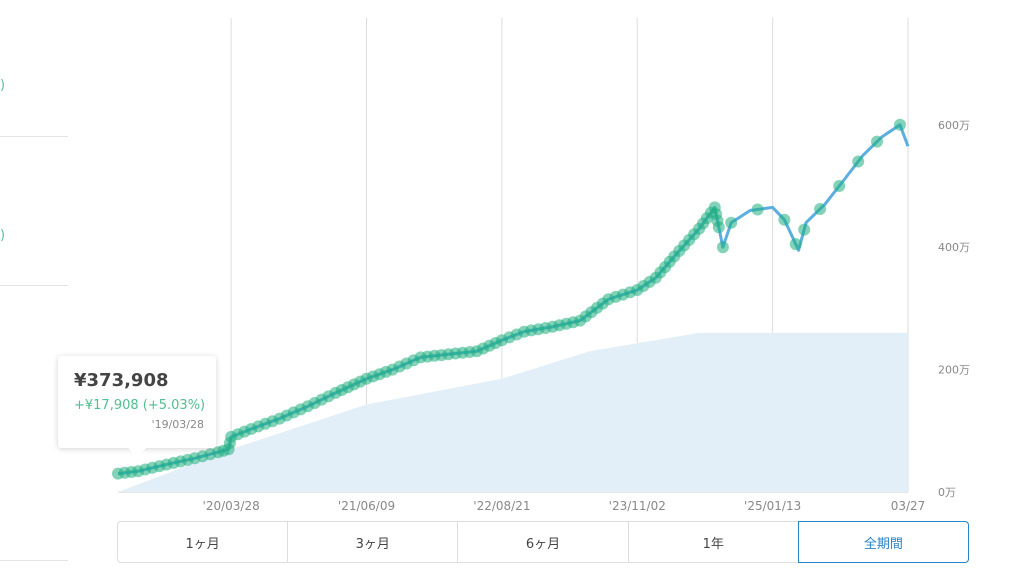 Image resolution: width=1024 pixels, height=577 pixels. I want to click on x-tick-label: '21/06/09, so click(366, 506).